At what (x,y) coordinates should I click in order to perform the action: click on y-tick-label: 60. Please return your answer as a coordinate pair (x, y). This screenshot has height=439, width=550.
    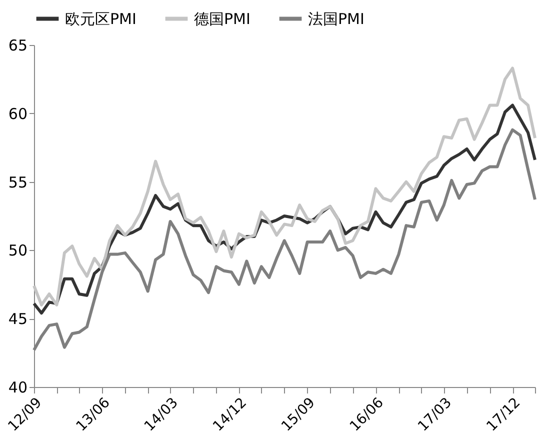
    Looking at the image, I should click on (18, 113).